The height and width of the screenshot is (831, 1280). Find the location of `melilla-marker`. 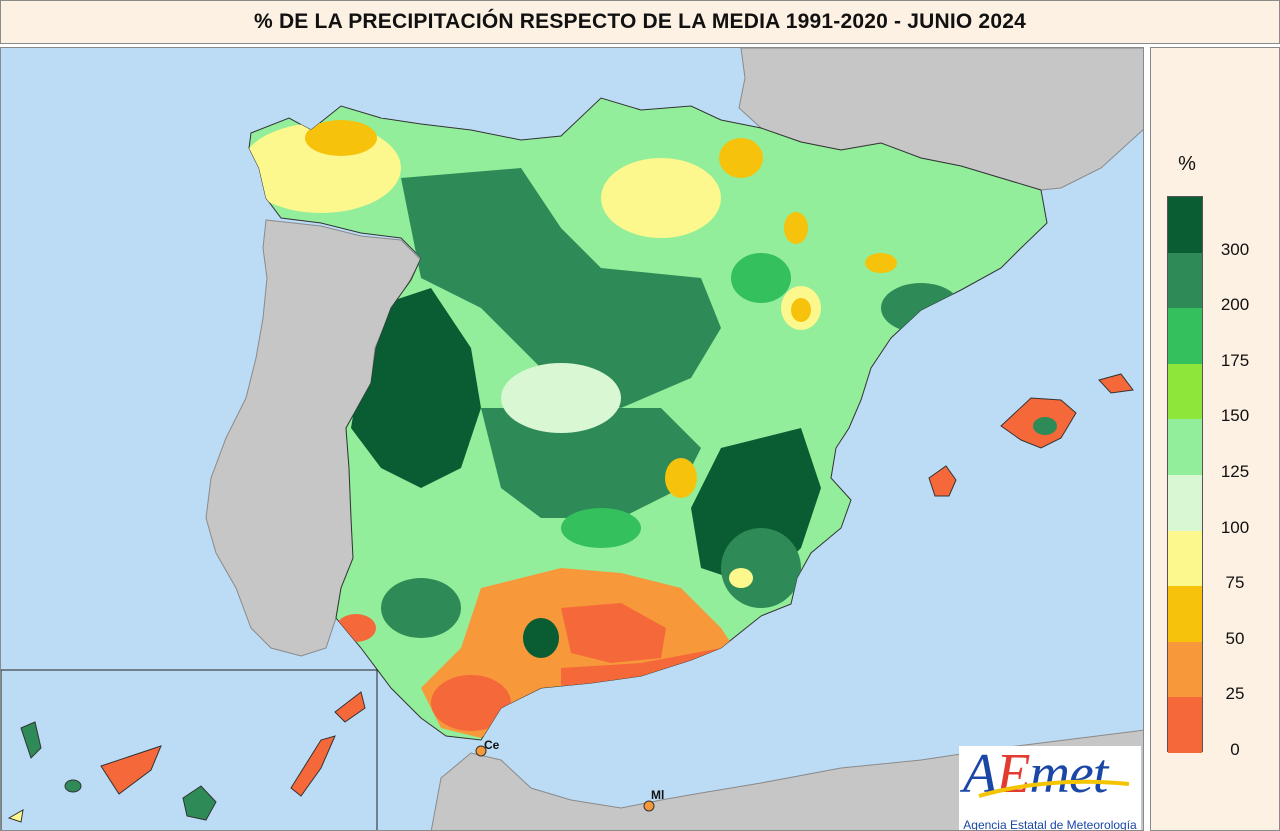

melilla-marker is located at coordinates (649, 806).